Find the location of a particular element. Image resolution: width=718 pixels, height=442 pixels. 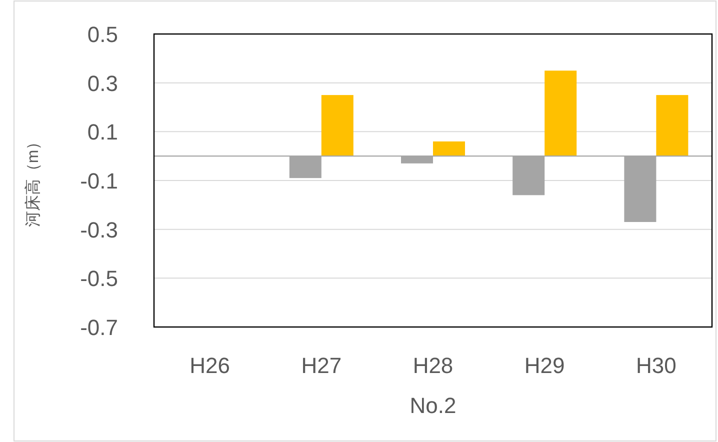

x-tick-label: H29 is located at coordinates (544, 365).